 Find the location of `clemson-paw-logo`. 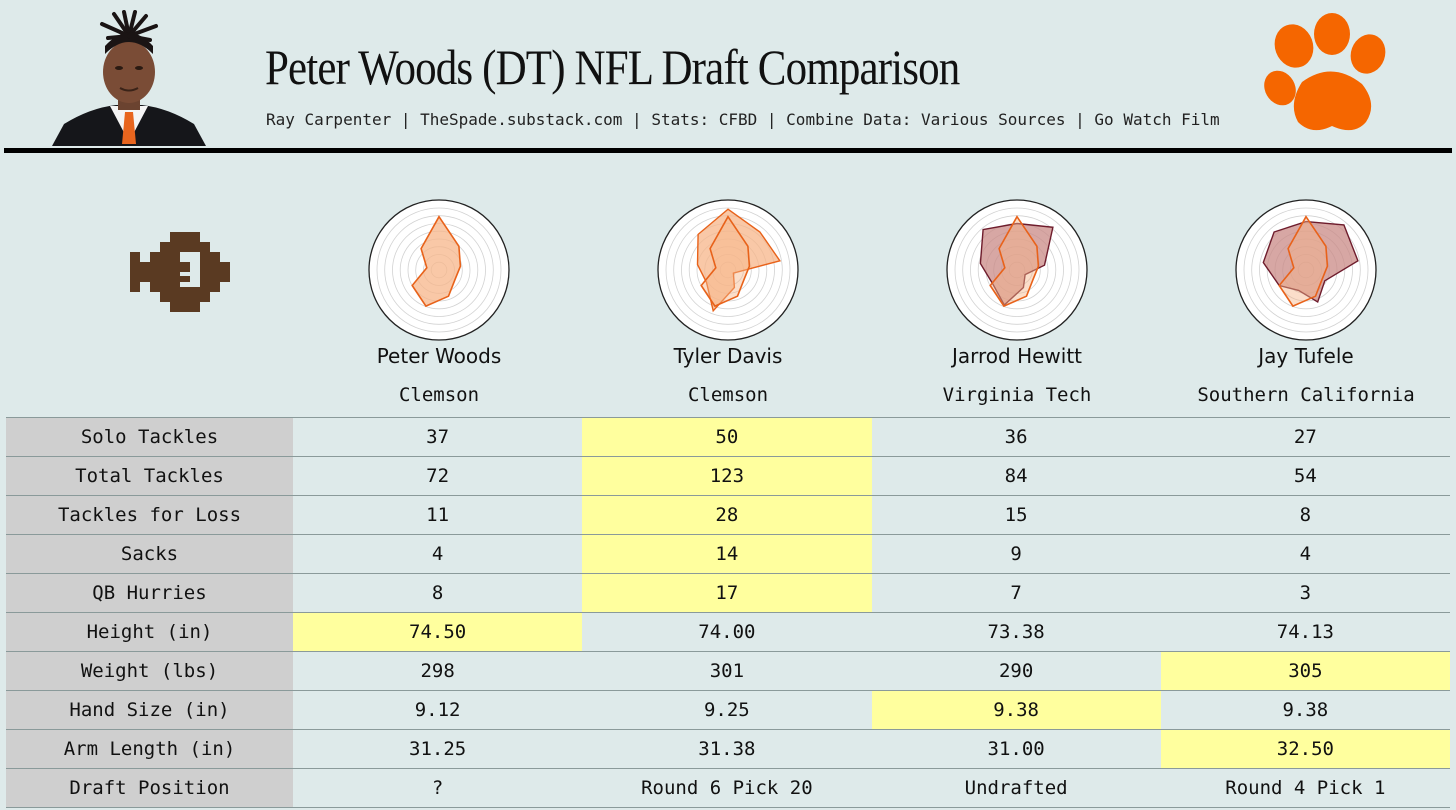

clemson-paw-logo is located at coordinates (1327, 74).